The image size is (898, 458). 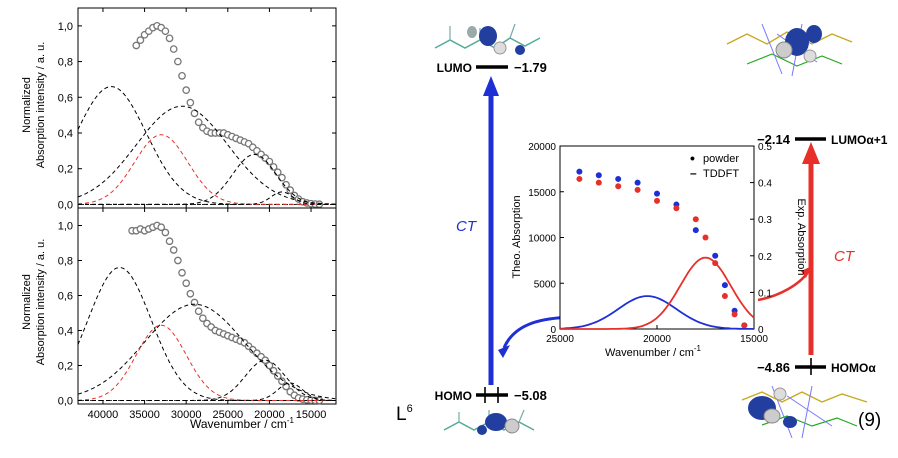 I want to click on x-axis-label: Wavenumber / cm-1, so click(x=242, y=423).